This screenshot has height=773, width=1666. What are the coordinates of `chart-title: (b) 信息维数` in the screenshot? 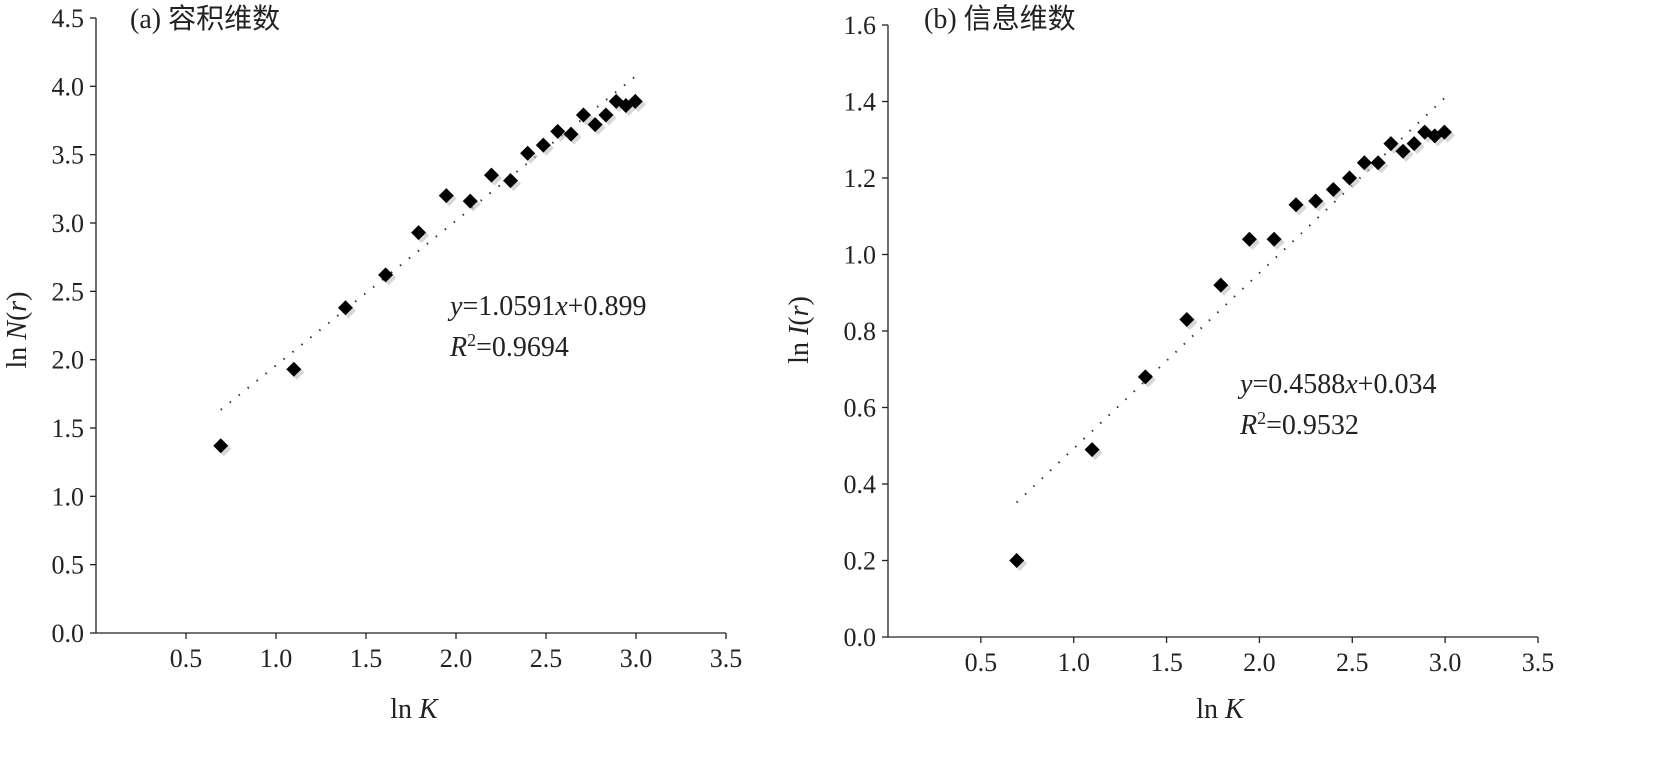 It's located at (1000, 19).